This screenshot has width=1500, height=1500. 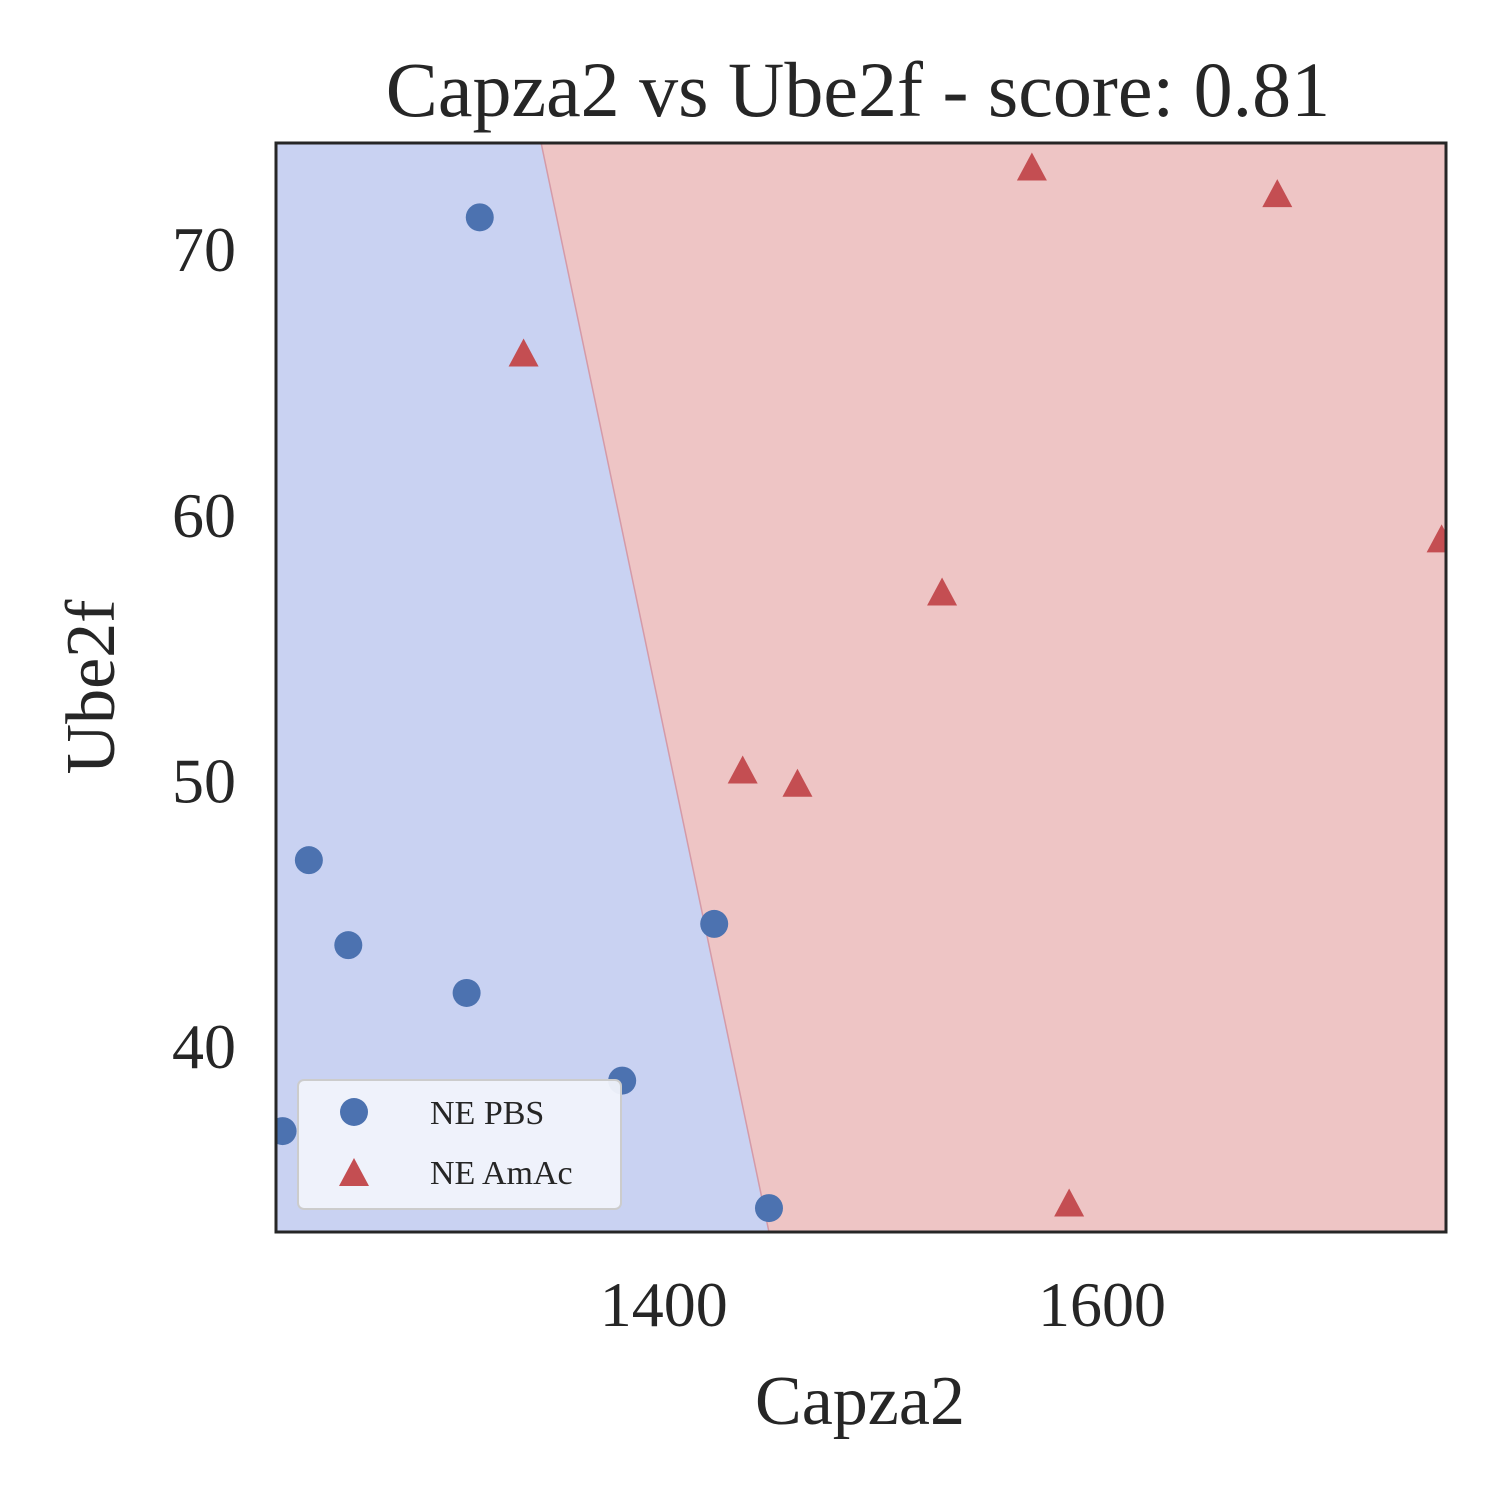 What do you see at coordinates (91, 687) in the screenshot?
I see `y-axis-label: Ube2f` at bounding box center [91, 687].